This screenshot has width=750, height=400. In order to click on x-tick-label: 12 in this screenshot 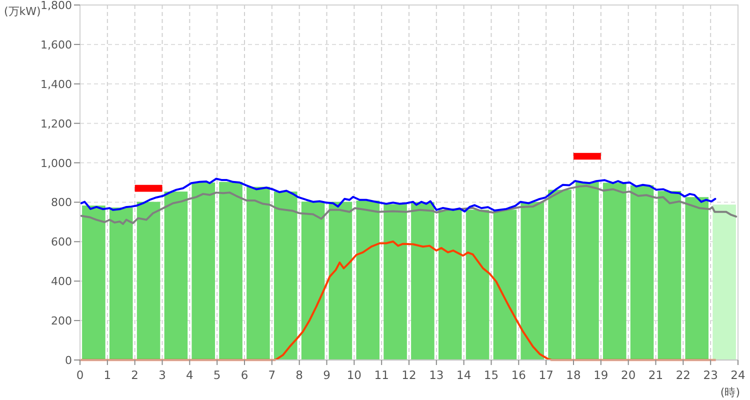, I will do `click(409, 375)`.